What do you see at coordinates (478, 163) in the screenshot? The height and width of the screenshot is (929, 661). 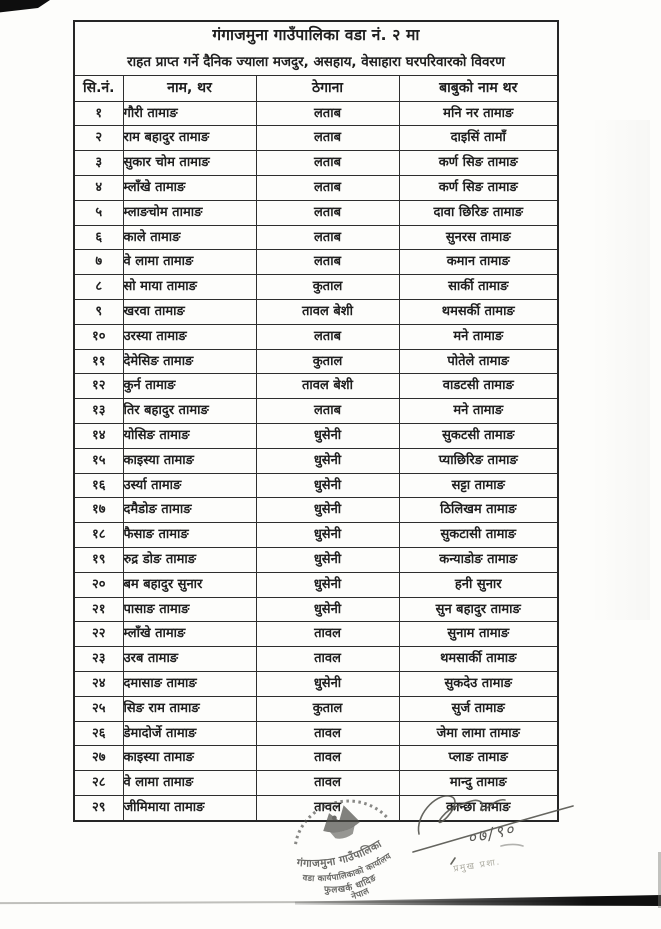 I see `father-name-cell: कर्ण सिङ तामाङ` at bounding box center [478, 163].